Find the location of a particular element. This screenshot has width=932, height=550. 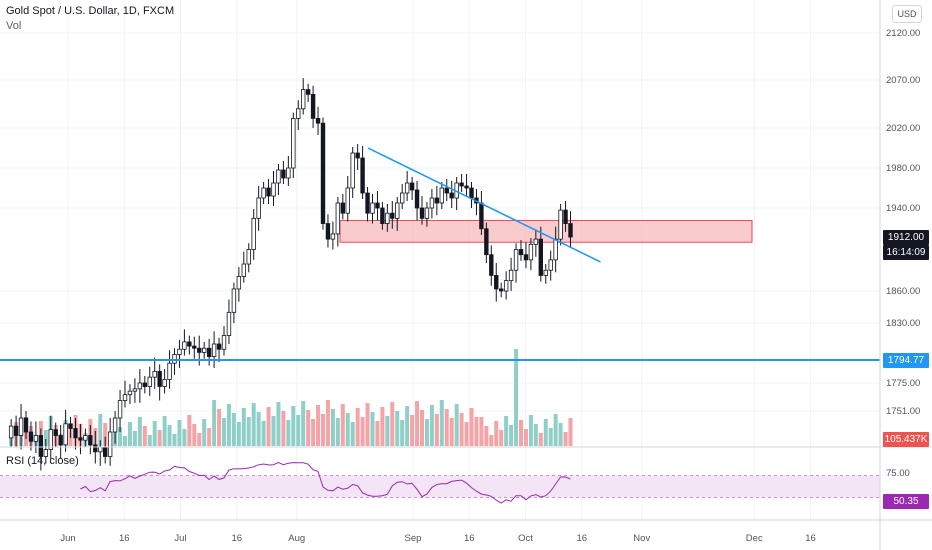

price-tick-label: 2070.00 is located at coordinates (903, 80).